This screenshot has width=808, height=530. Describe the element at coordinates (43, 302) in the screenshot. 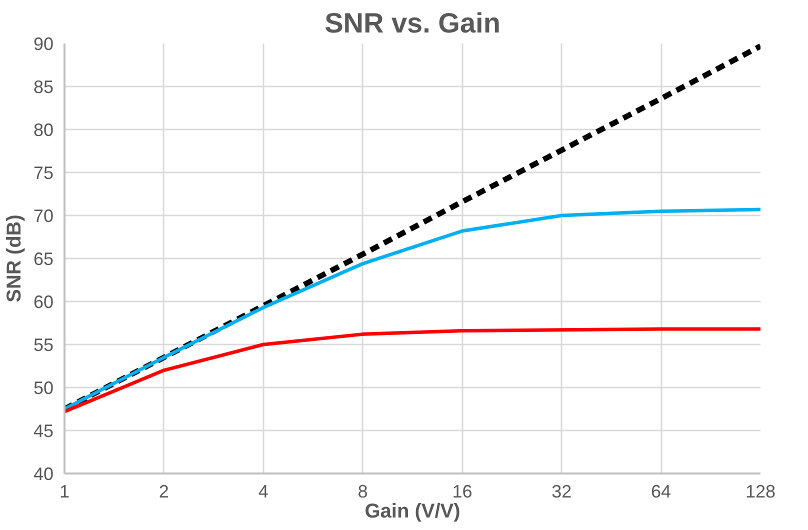

I see `y-tick-label: 60` at that location.